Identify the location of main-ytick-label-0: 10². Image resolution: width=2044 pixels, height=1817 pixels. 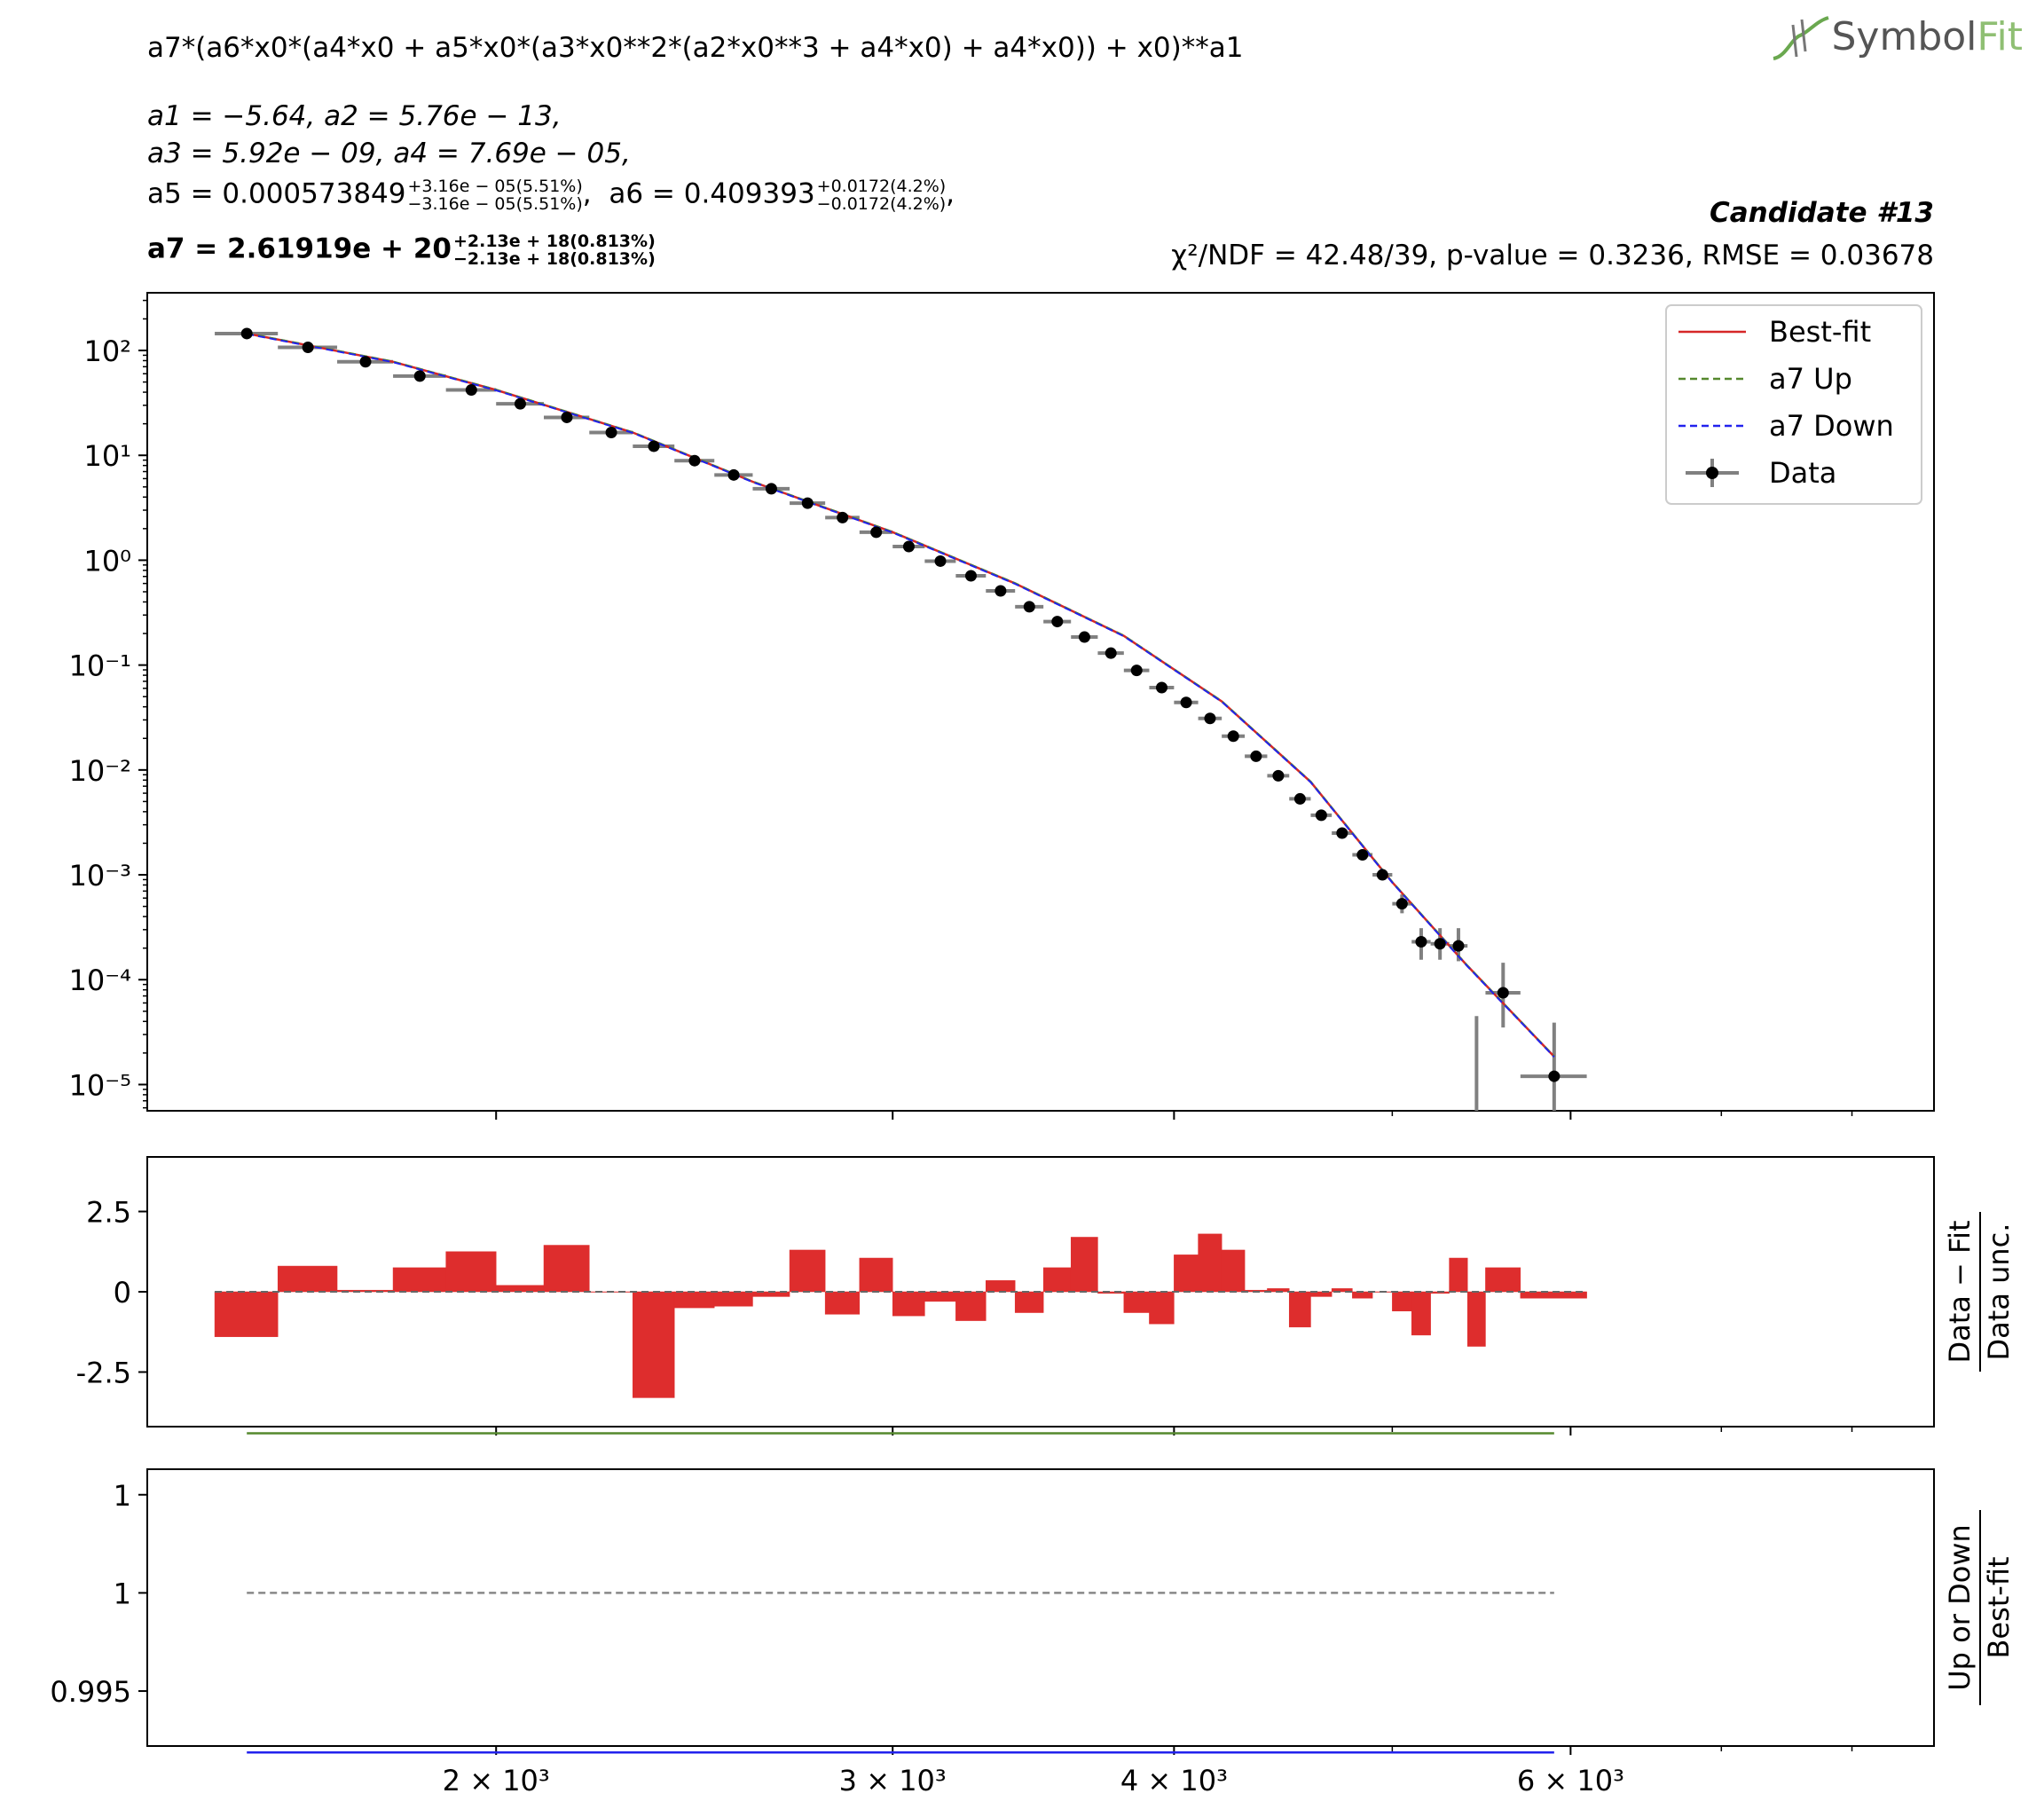
(107, 351).